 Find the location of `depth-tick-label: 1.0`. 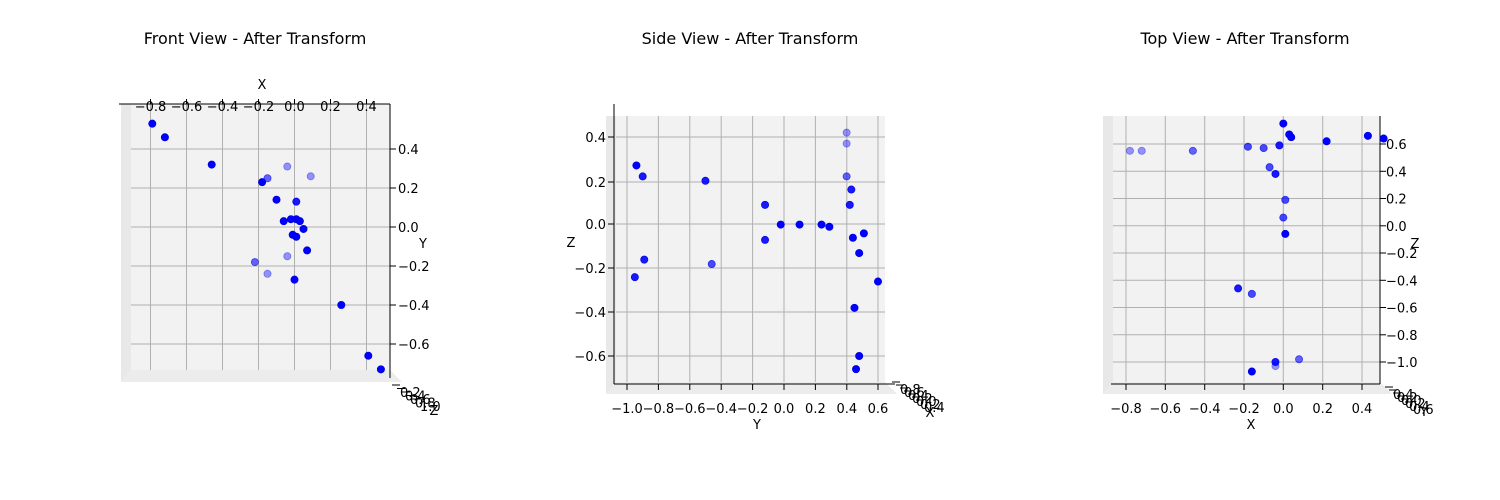

depth-tick-label: 1.0 is located at coordinates (430, 407).